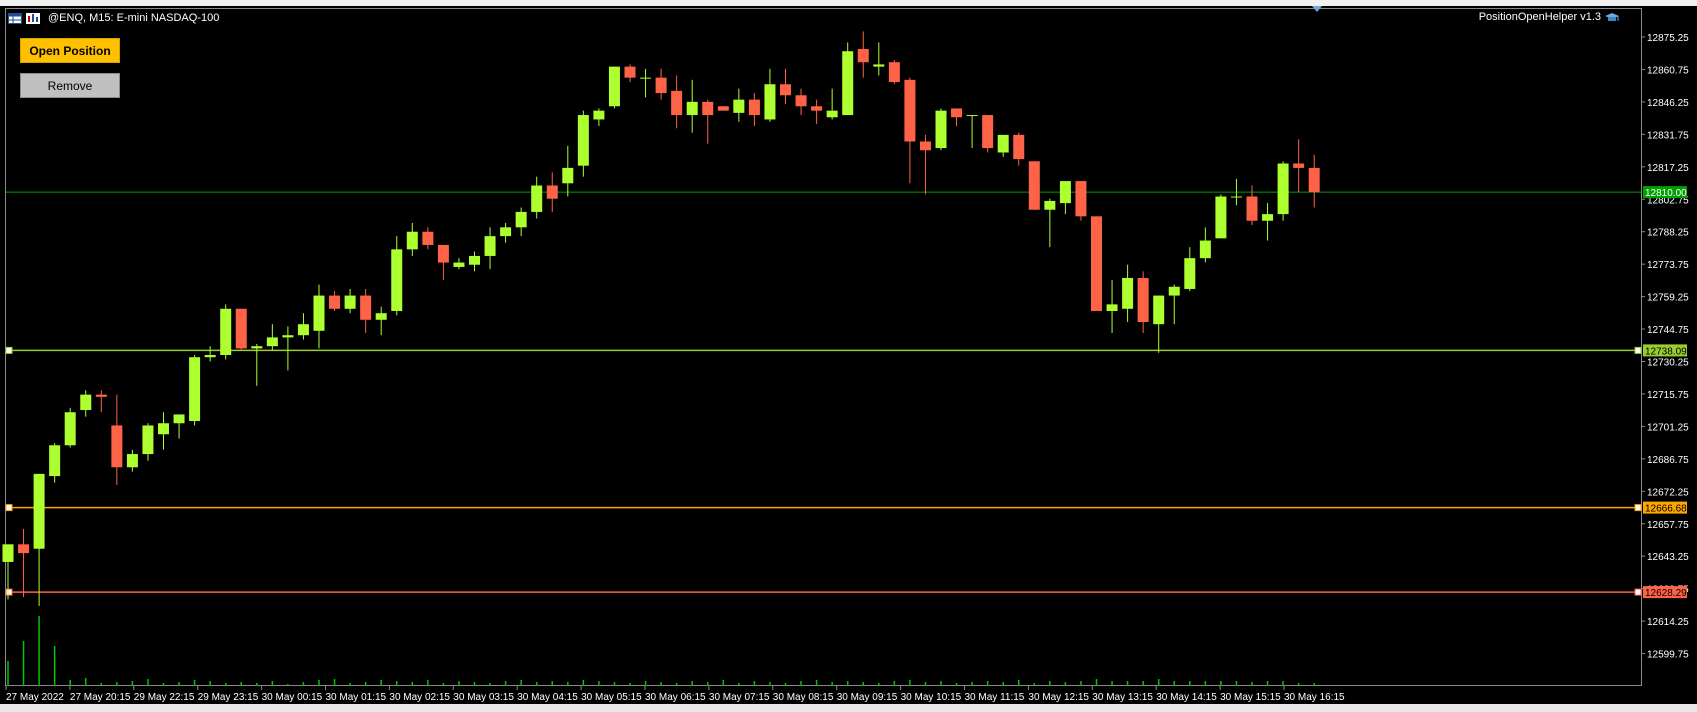 The width and height of the screenshot is (1697, 712). Describe the element at coordinates (1250, 697) in the screenshot. I see `x-tick-label: 30 May 15:15` at that location.